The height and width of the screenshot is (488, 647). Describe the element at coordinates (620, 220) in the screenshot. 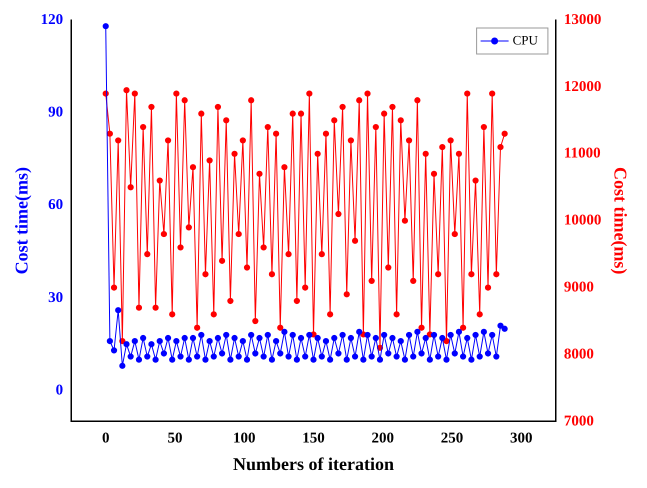

I see `y2-axis-title: Cost time(ms)` at that location.